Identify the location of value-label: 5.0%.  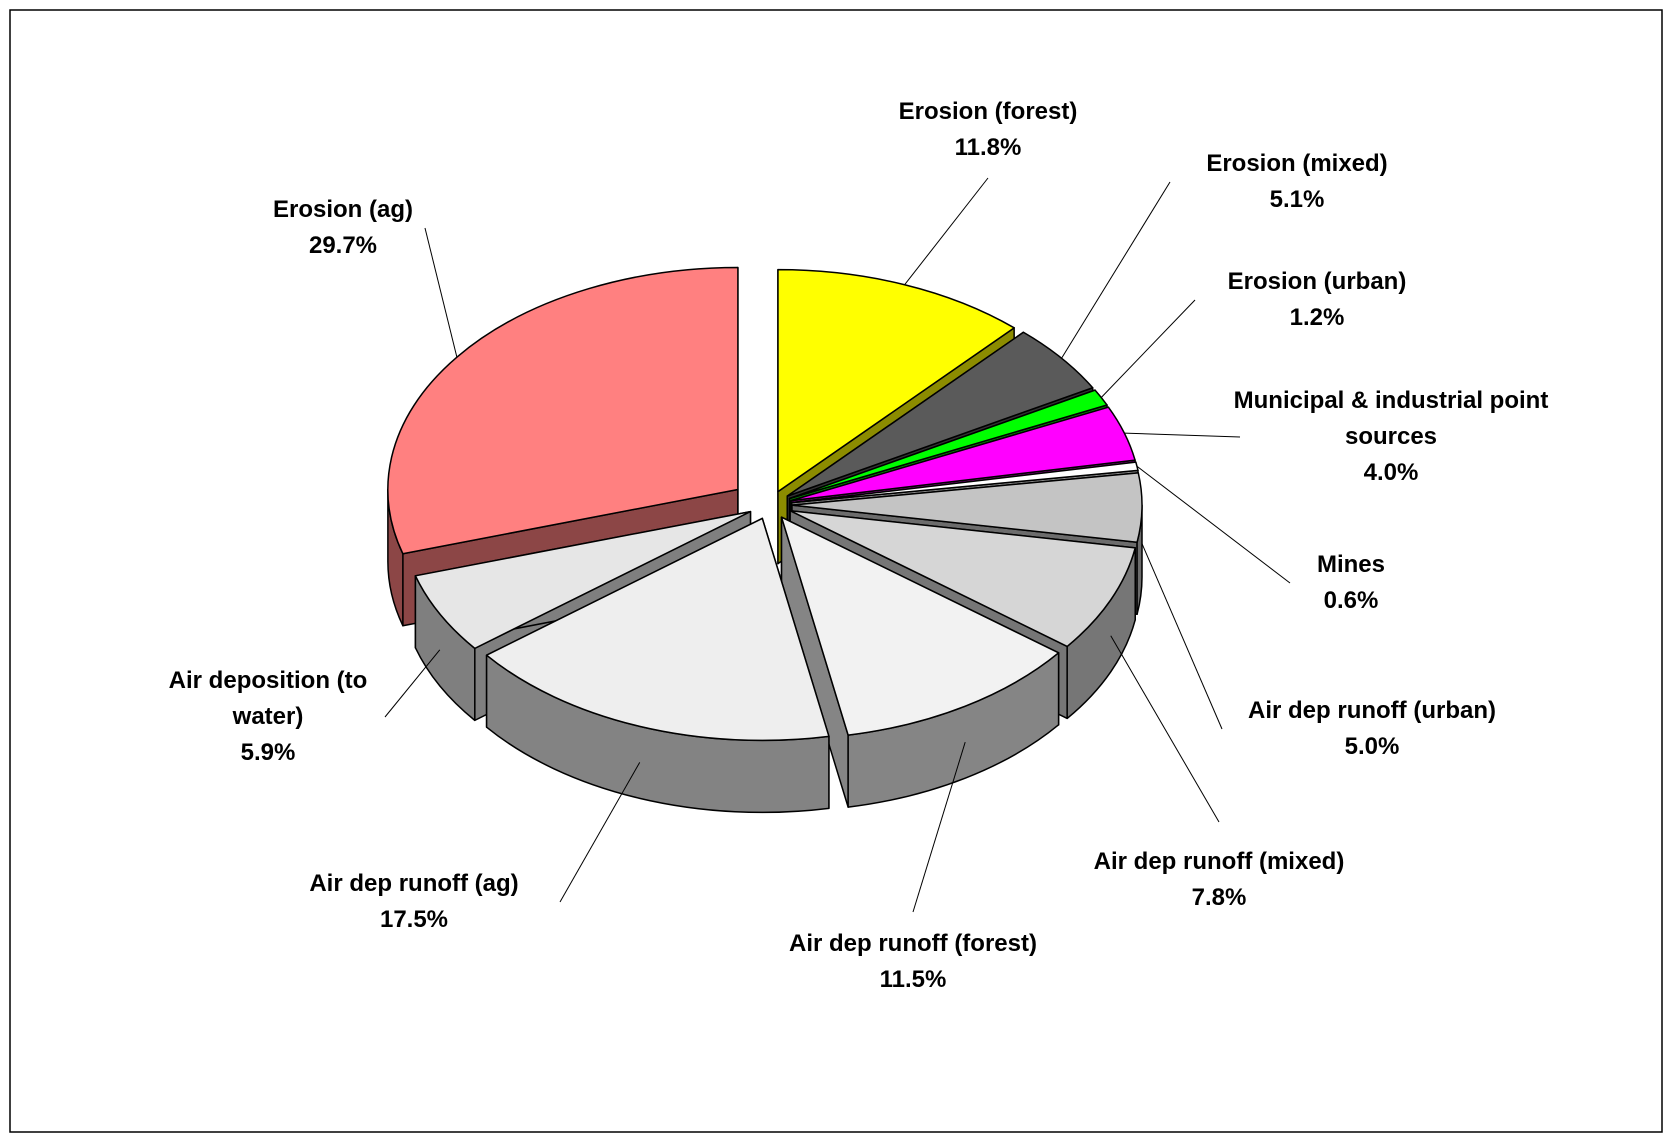
(1372, 746).